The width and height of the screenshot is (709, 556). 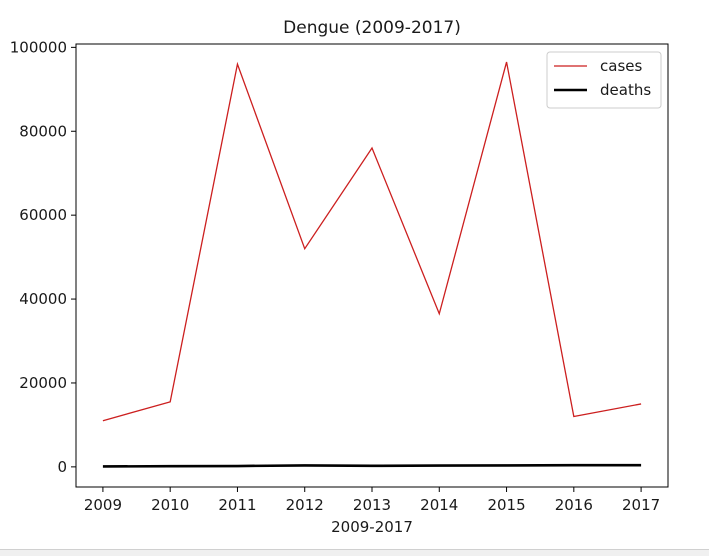 I want to click on plot-toolbar-strip, so click(x=354, y=552).